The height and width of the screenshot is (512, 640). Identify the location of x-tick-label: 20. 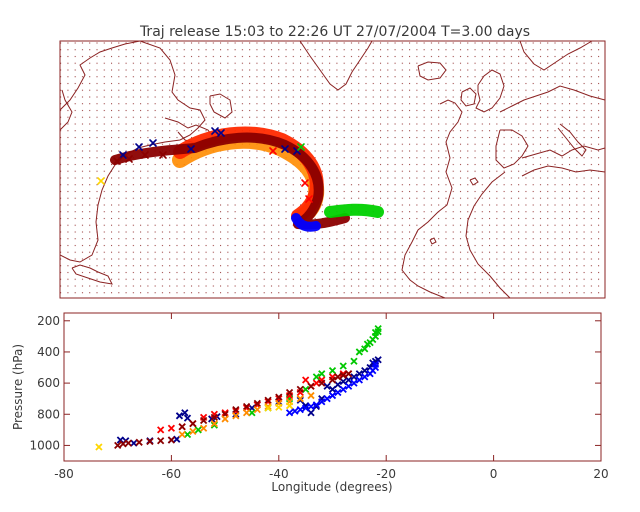
(600, 474).